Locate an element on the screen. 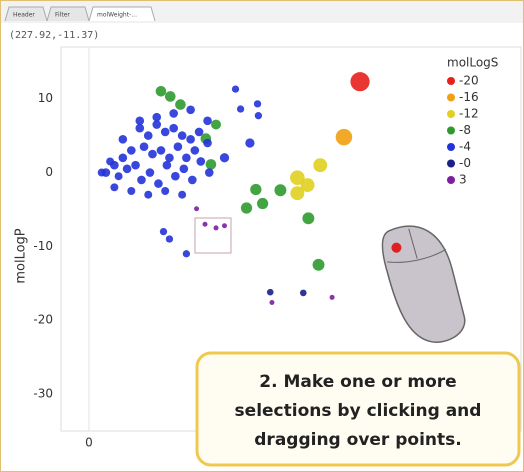 Image resolution: width=524 pixels, height=472 pixels. legend-label: -8 is located at coordinates (465, 130).